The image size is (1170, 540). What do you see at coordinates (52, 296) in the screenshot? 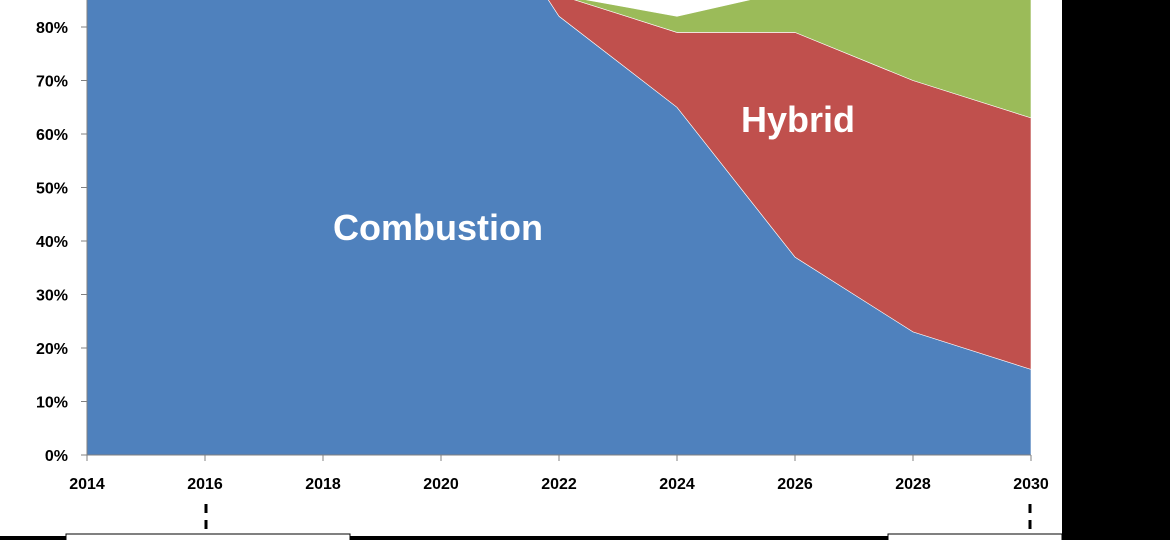
I see `y-tick-label: 30%` at bounding box center [52, 296].